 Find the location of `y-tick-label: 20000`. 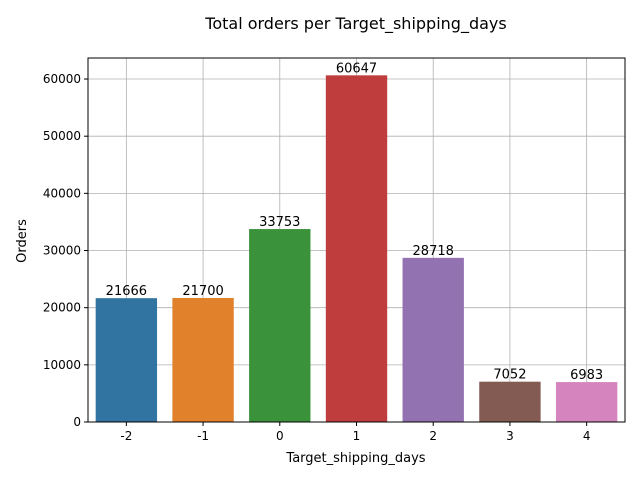

y-tick-label: 20000 is located at coordinates (62, 308).